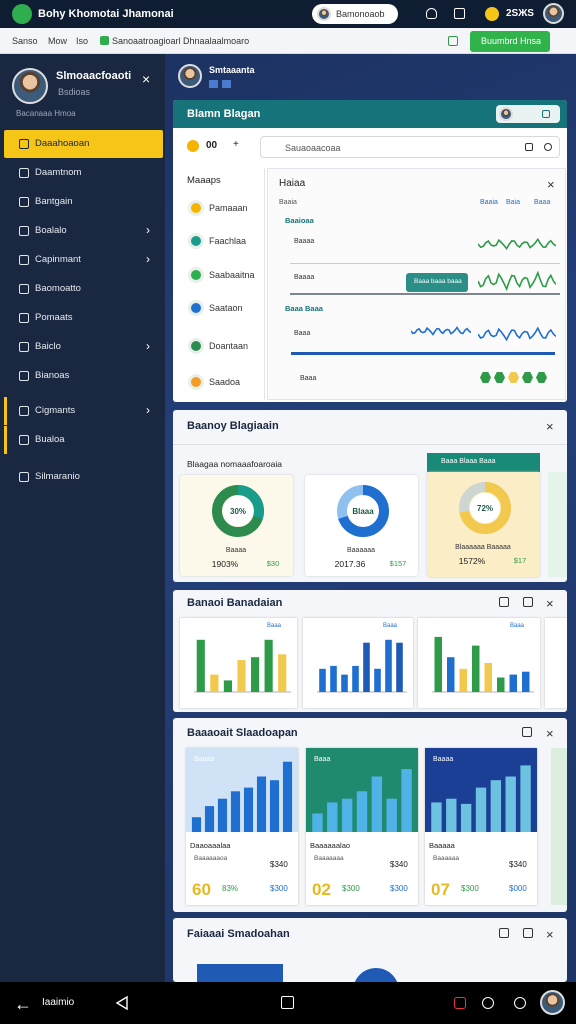 This screenshot has width=576, height=1024. Describe the element at coordinates (513, 202) in the screenshot. I see `detail-link: Baia` at that location.